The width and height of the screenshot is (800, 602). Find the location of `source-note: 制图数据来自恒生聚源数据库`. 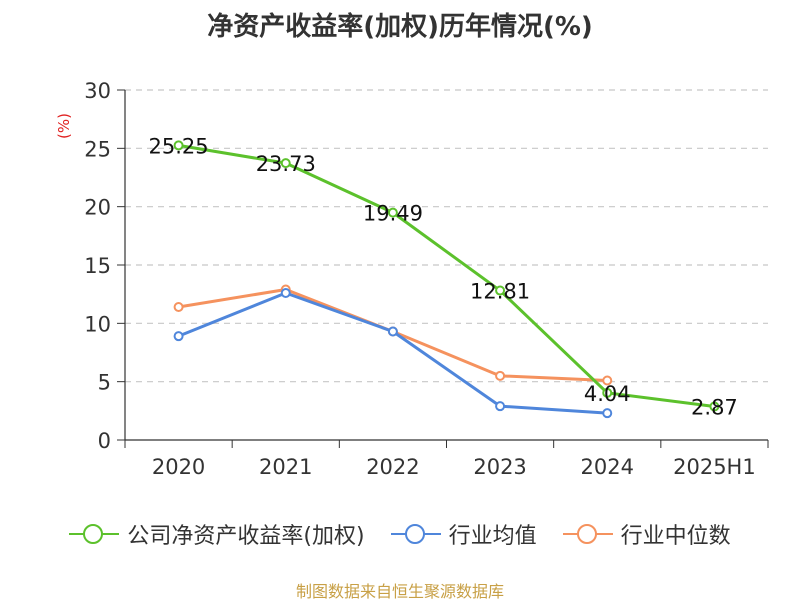

source-note: 制图数据来自恒生聚源数据库 is located at coordinates (399, 591).